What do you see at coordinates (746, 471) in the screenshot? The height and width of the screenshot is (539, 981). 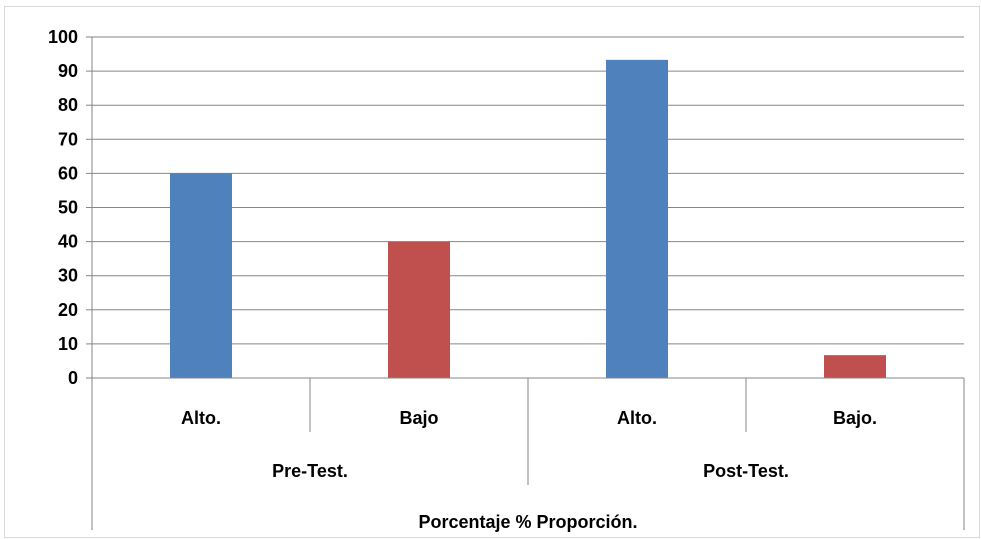 I see `group-label: Post-Test.` at bounding box center [746, 471].